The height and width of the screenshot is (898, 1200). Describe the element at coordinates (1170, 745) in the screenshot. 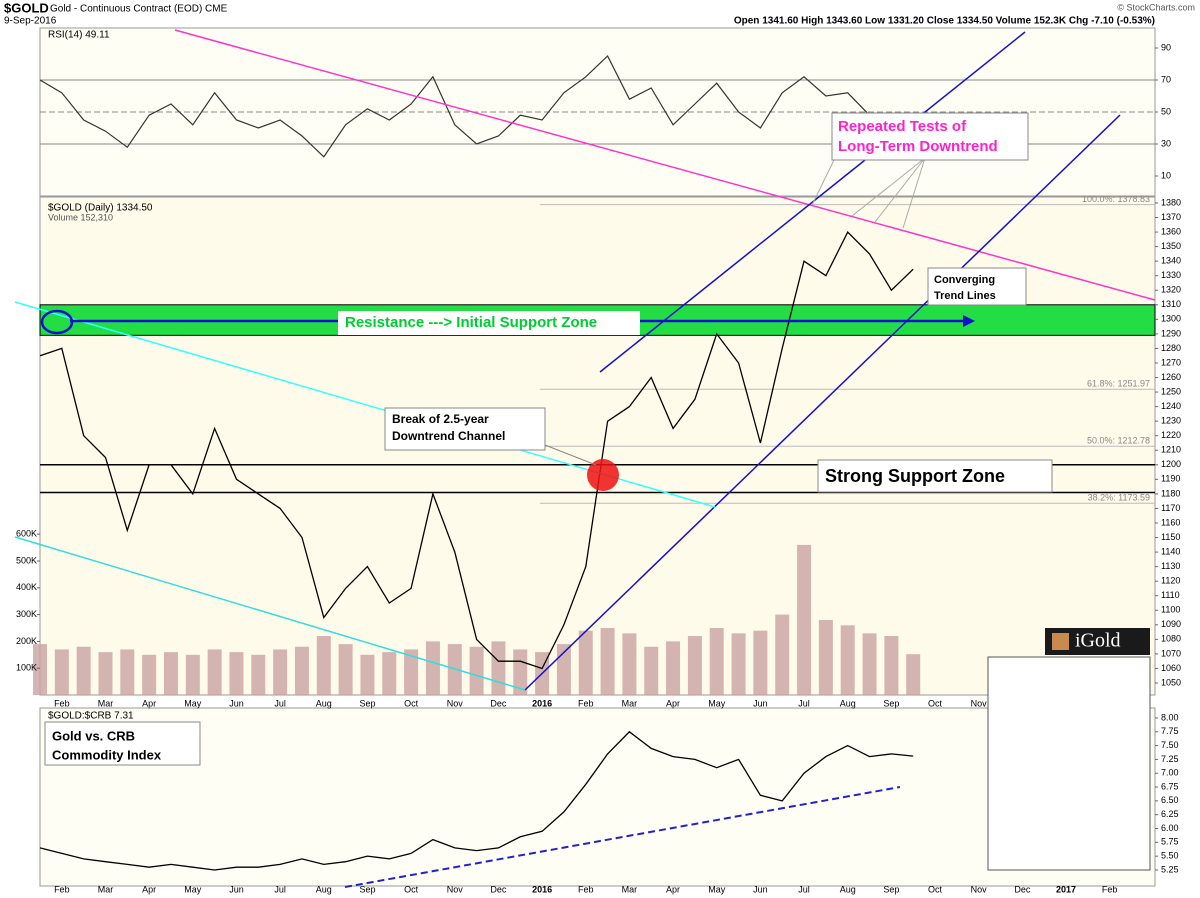

I see `y-tick-label: 7.50` at that location.